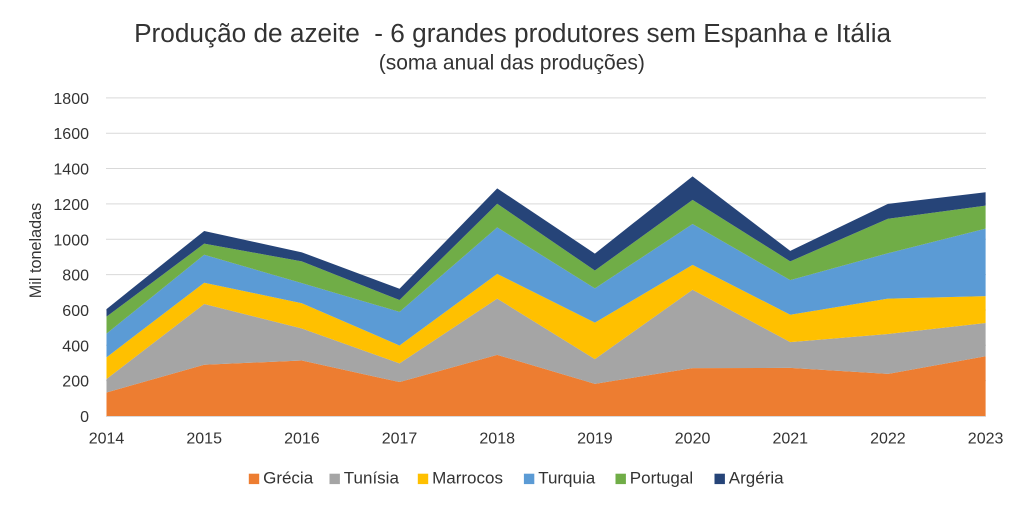 The width and height of the screenshot is (1024, 511). Describe the element at coordinates (888, 439) in the screenshot. I see `svg-text: 2022` at that location.